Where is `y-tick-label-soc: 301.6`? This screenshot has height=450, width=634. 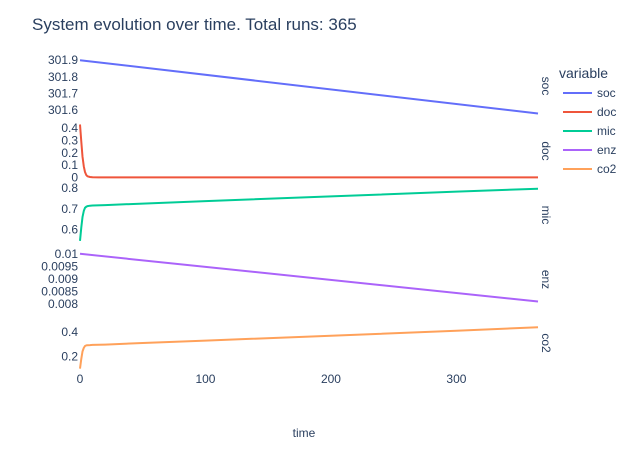
y-tick-label-soc: 301.6 is located at coordinates (63, 110).